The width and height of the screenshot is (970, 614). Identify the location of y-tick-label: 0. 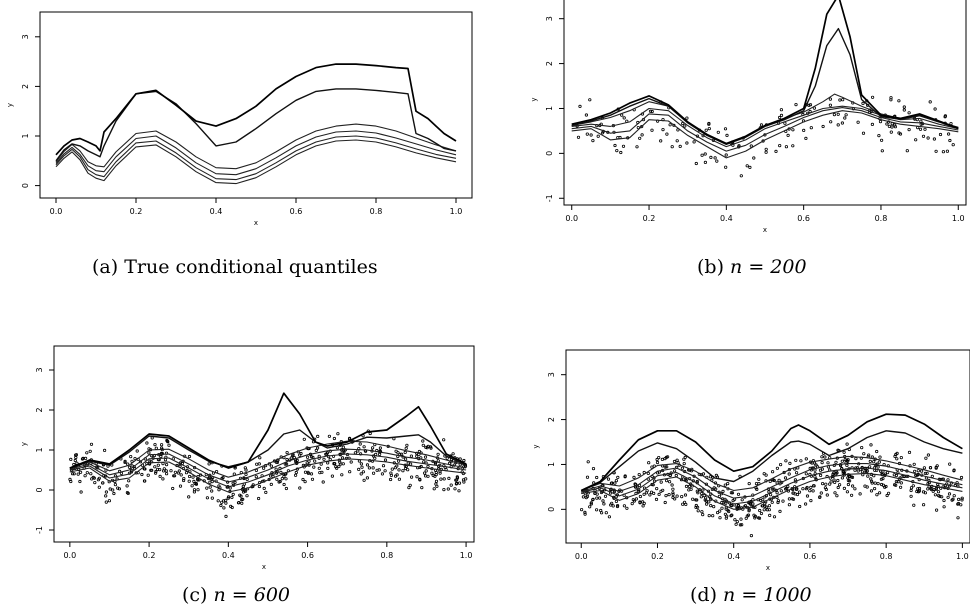
(39, 489).